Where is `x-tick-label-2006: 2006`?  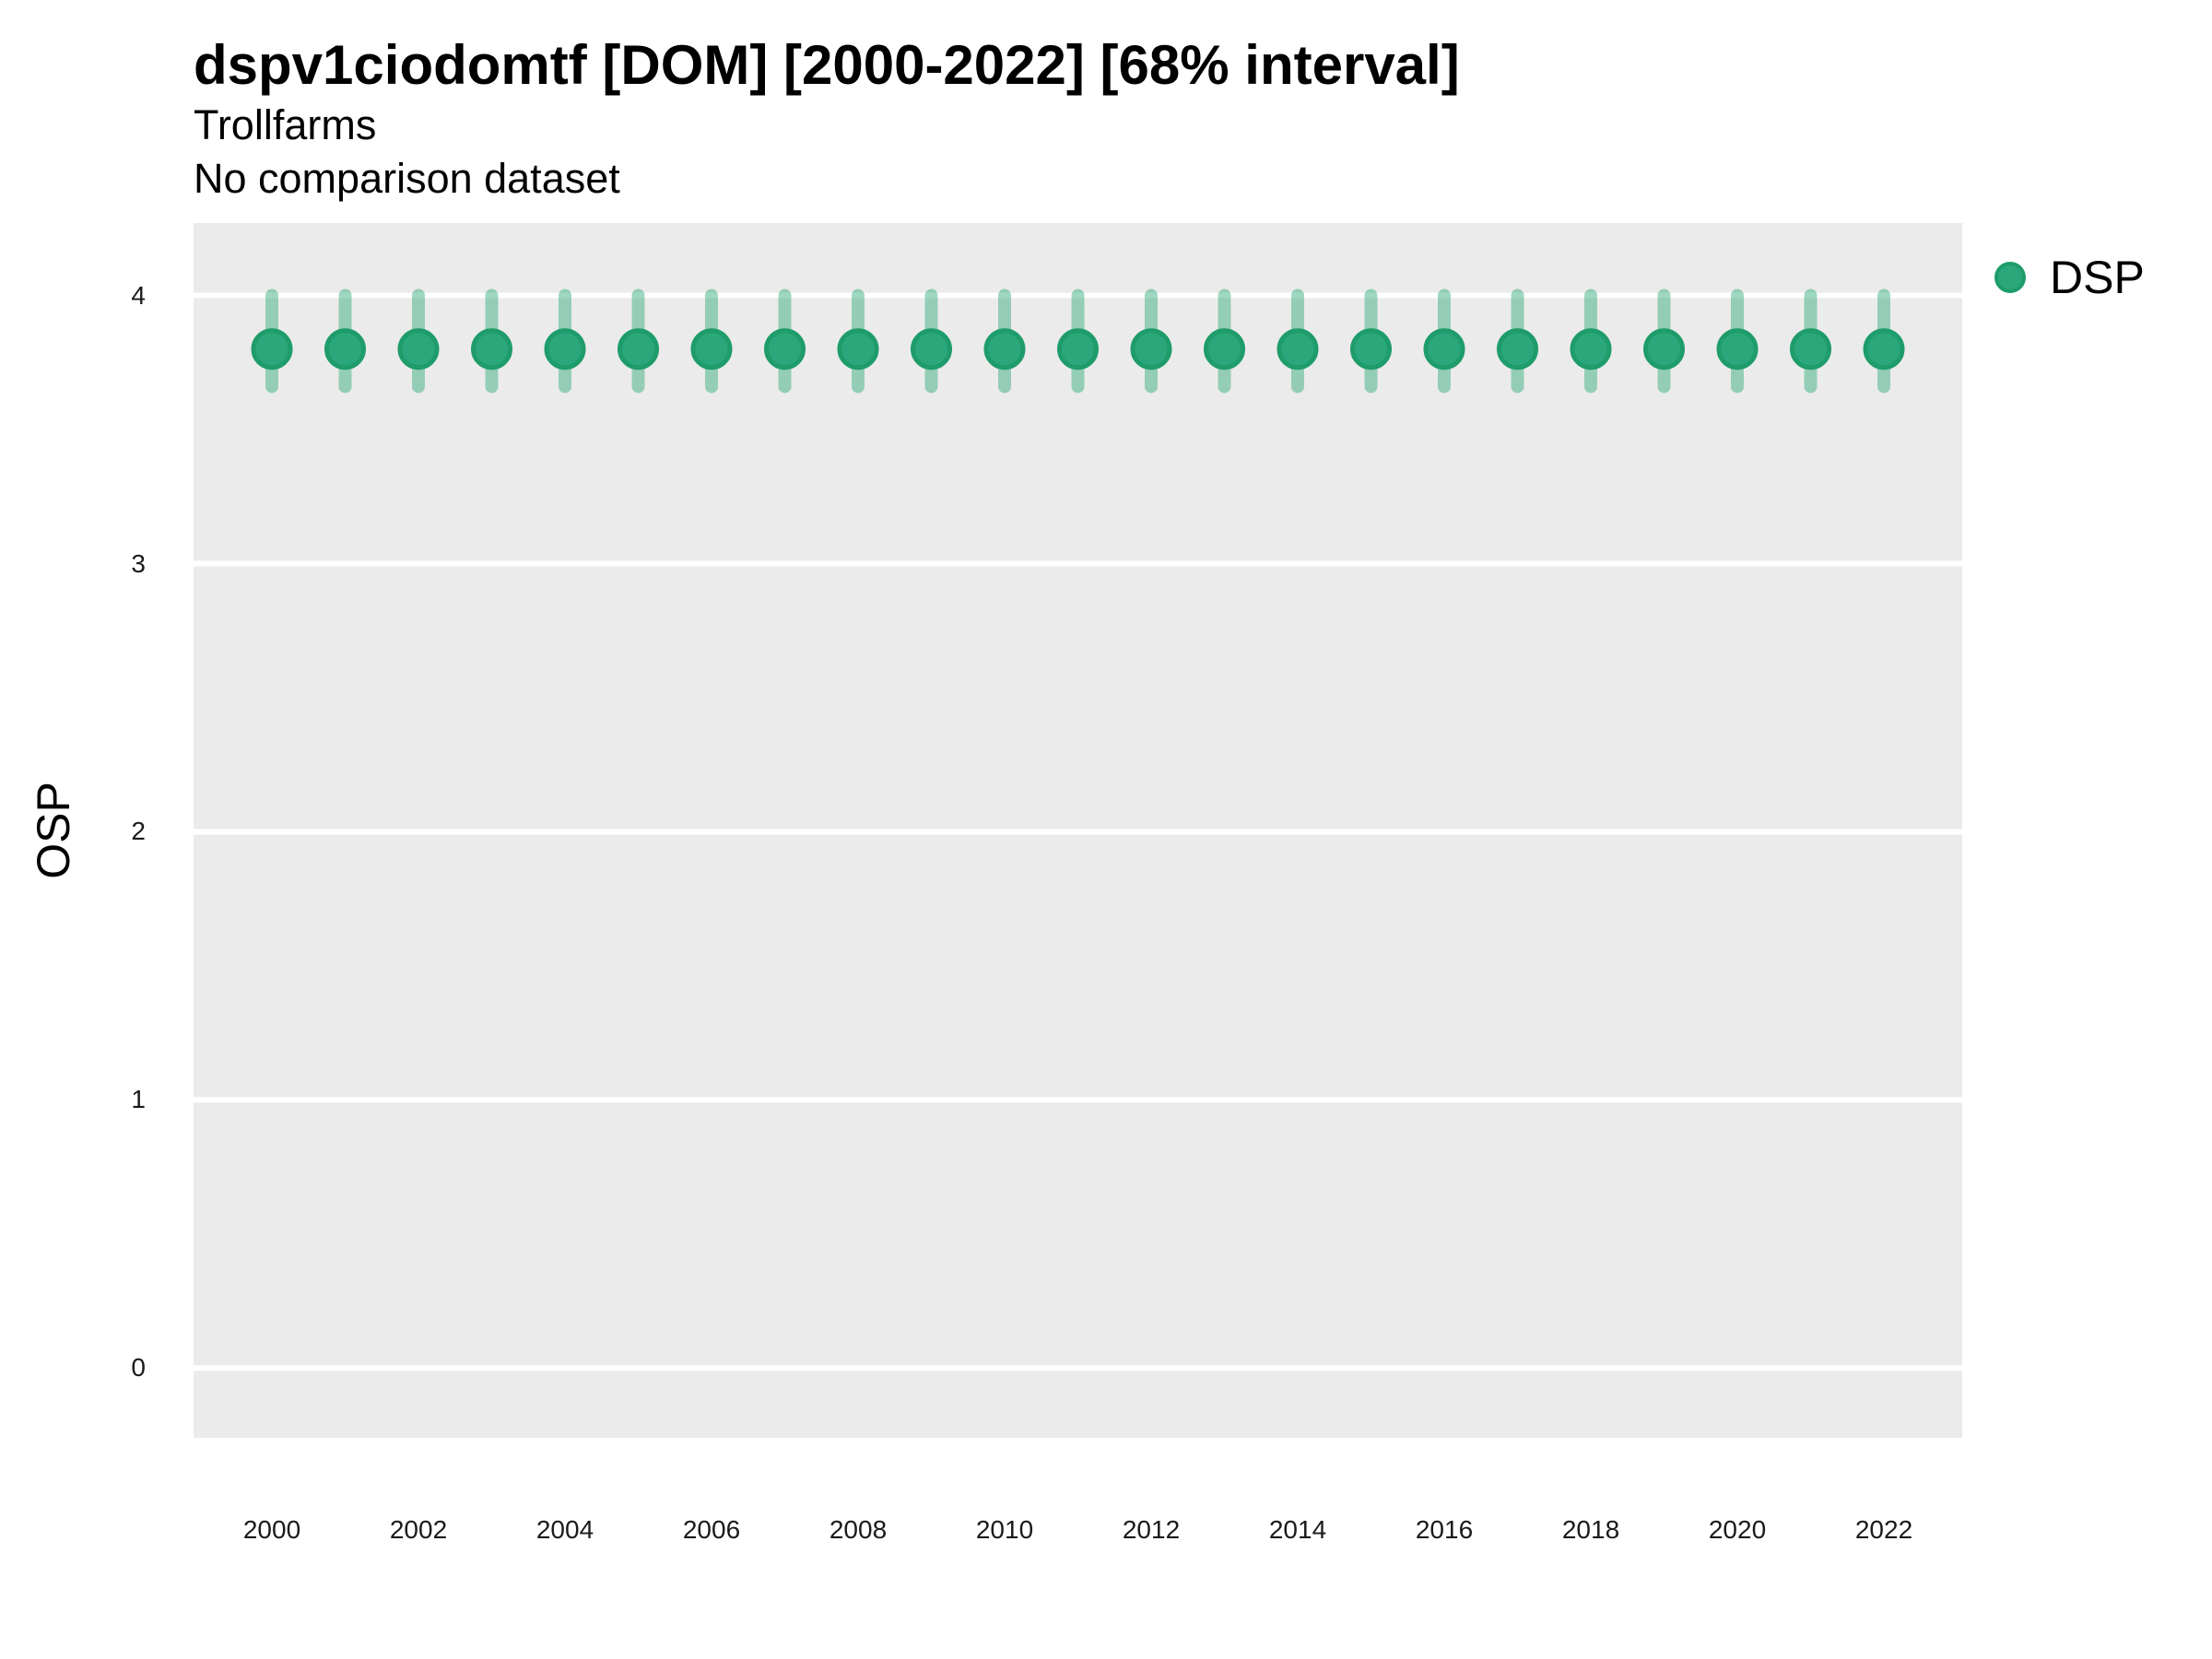
x-tick-label-2006: 2006 is located at coordinates (711, 1529).